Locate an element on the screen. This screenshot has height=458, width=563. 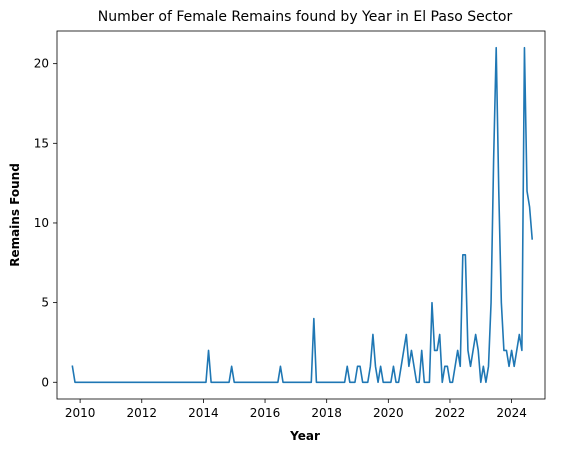
y-tick-label: 0 is located at coordinates (45, 382).